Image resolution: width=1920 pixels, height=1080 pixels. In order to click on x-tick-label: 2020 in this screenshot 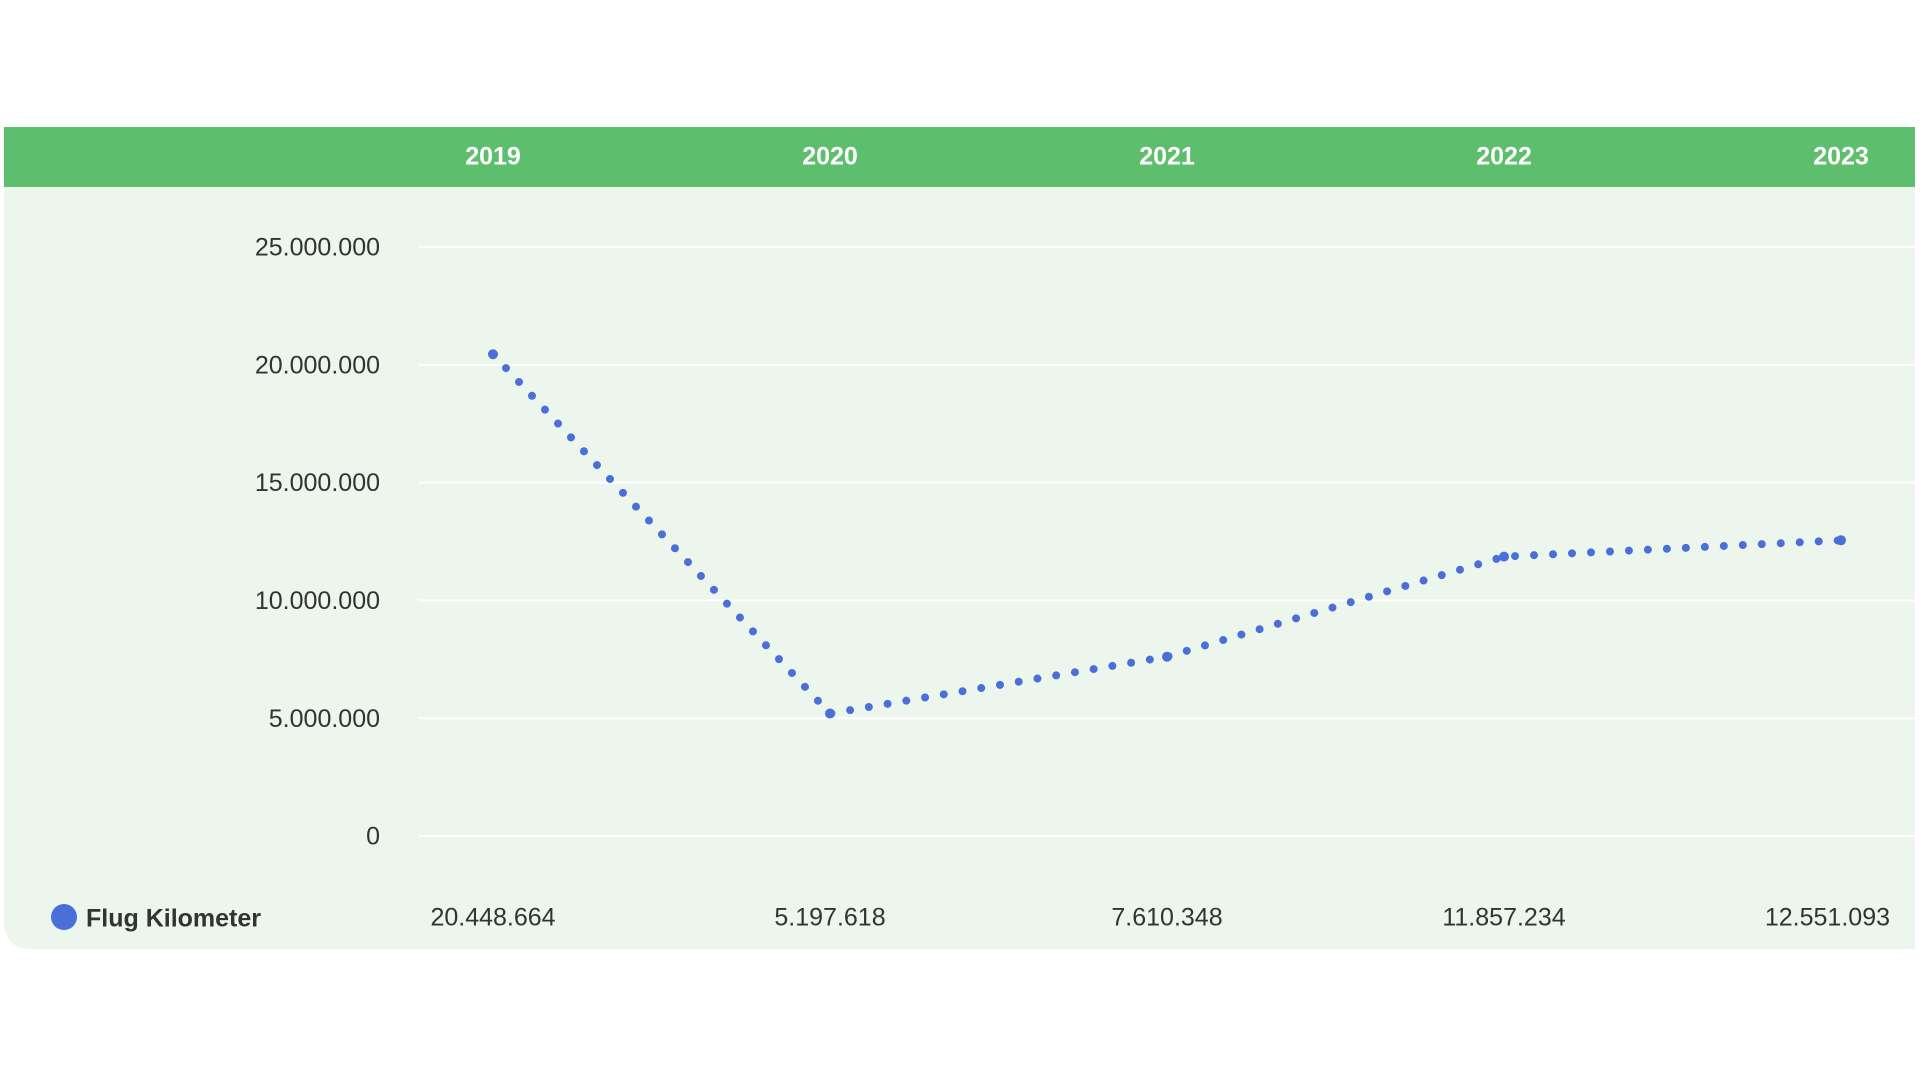, I will do `click(830, 157)`.